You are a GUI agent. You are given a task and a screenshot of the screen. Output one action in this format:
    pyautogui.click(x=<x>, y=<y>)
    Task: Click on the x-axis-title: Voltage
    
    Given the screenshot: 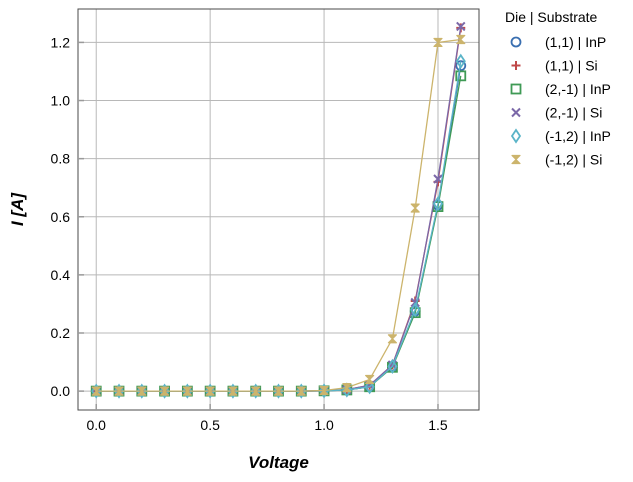 What is the action you would take?
    pyautogui.click(x=278, y=462)
    